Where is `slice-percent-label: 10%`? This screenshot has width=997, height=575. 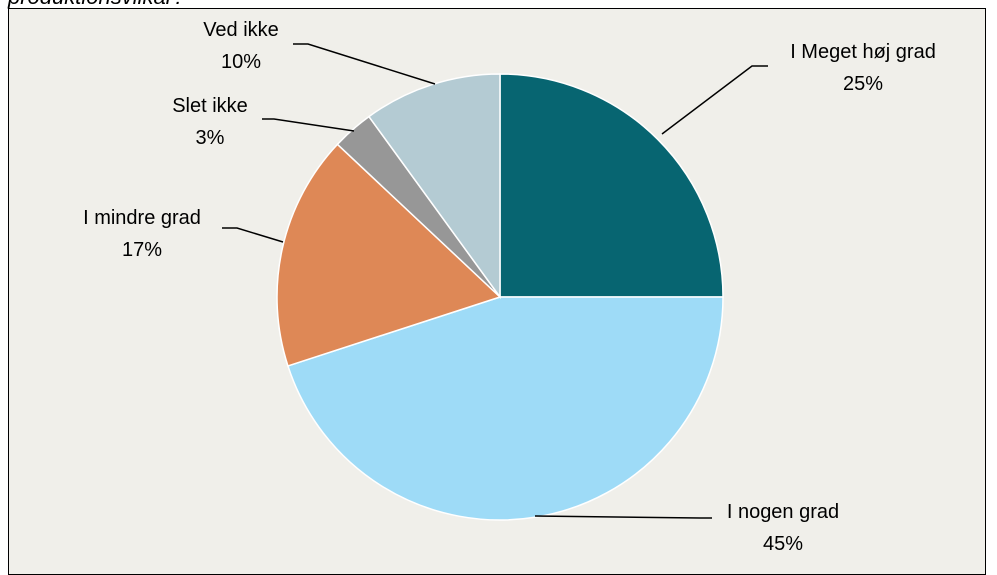 slice-percent-label: 10% is located at coordinates (241, 62).